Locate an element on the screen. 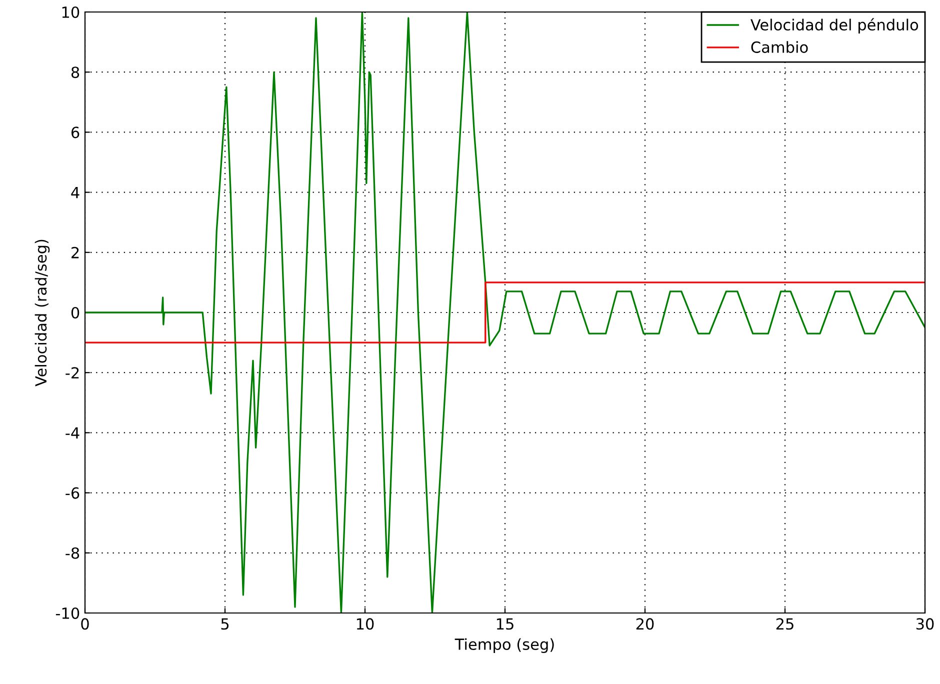  y-tick-label: -8 is located at coordinates (73, 553).